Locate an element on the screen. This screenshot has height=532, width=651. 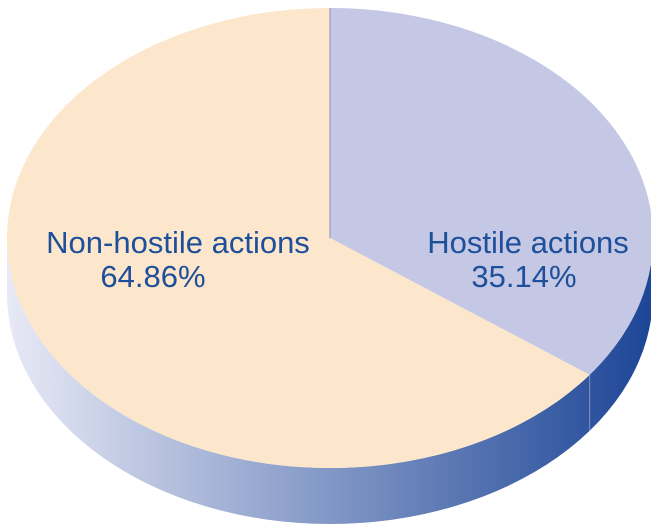
slice-value-hostile-actions: 35.14% is located at coordinates (523, 276).